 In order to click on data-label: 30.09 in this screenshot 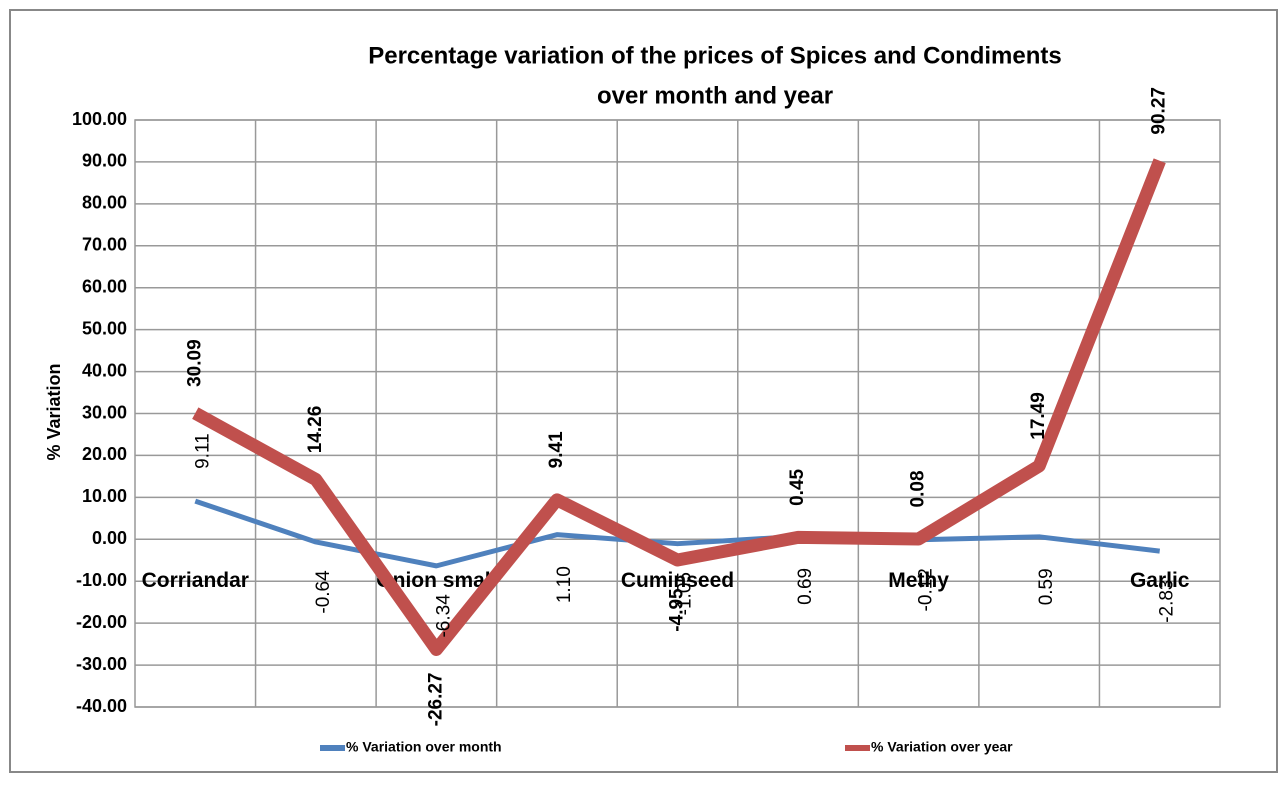, I will do `click(194, 363)`.